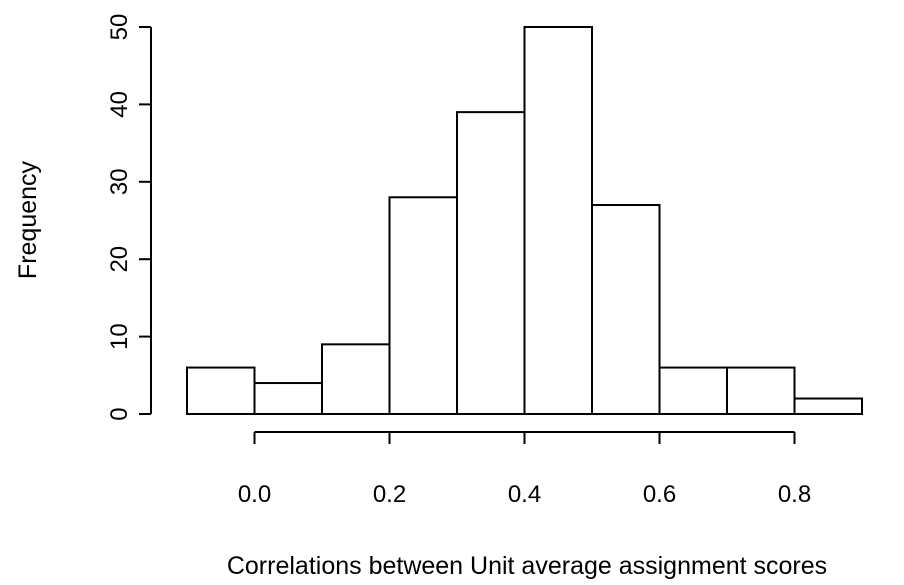 This screenshot has width=904, height=585. Describe the element at coordinates (524, 469) in the screenshot. I see `x-axis: 0.0 0.2 0.4 0.6 0.8` at that location.